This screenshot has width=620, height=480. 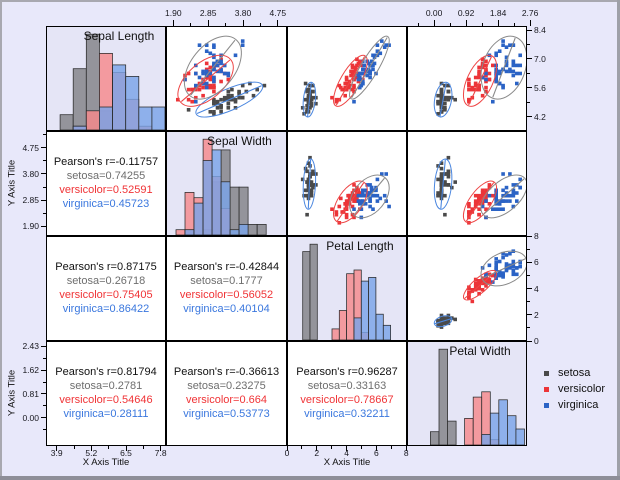 I want to click on histogram-petal-length, so click(x=346, y=291).